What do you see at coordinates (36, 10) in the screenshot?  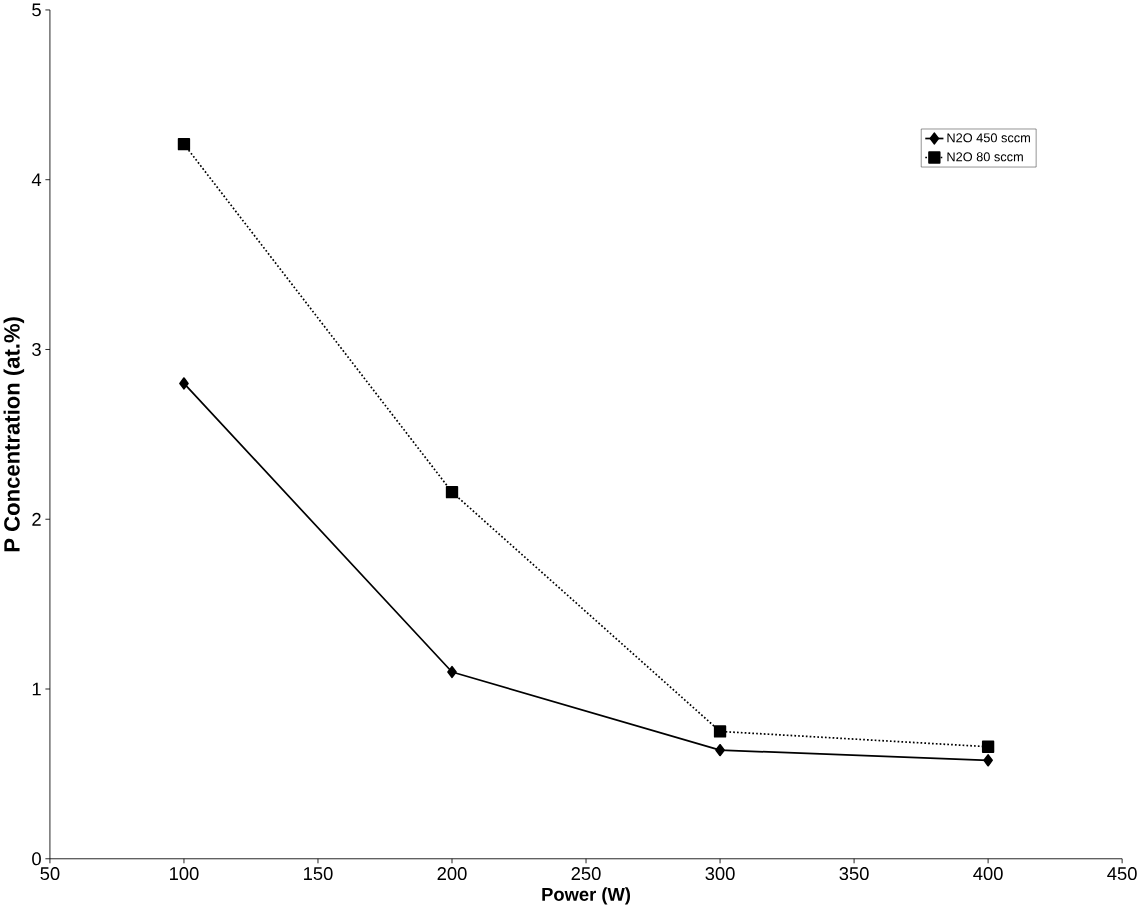 I see `y-tick-label: 5` at bounding box center [36, 10].